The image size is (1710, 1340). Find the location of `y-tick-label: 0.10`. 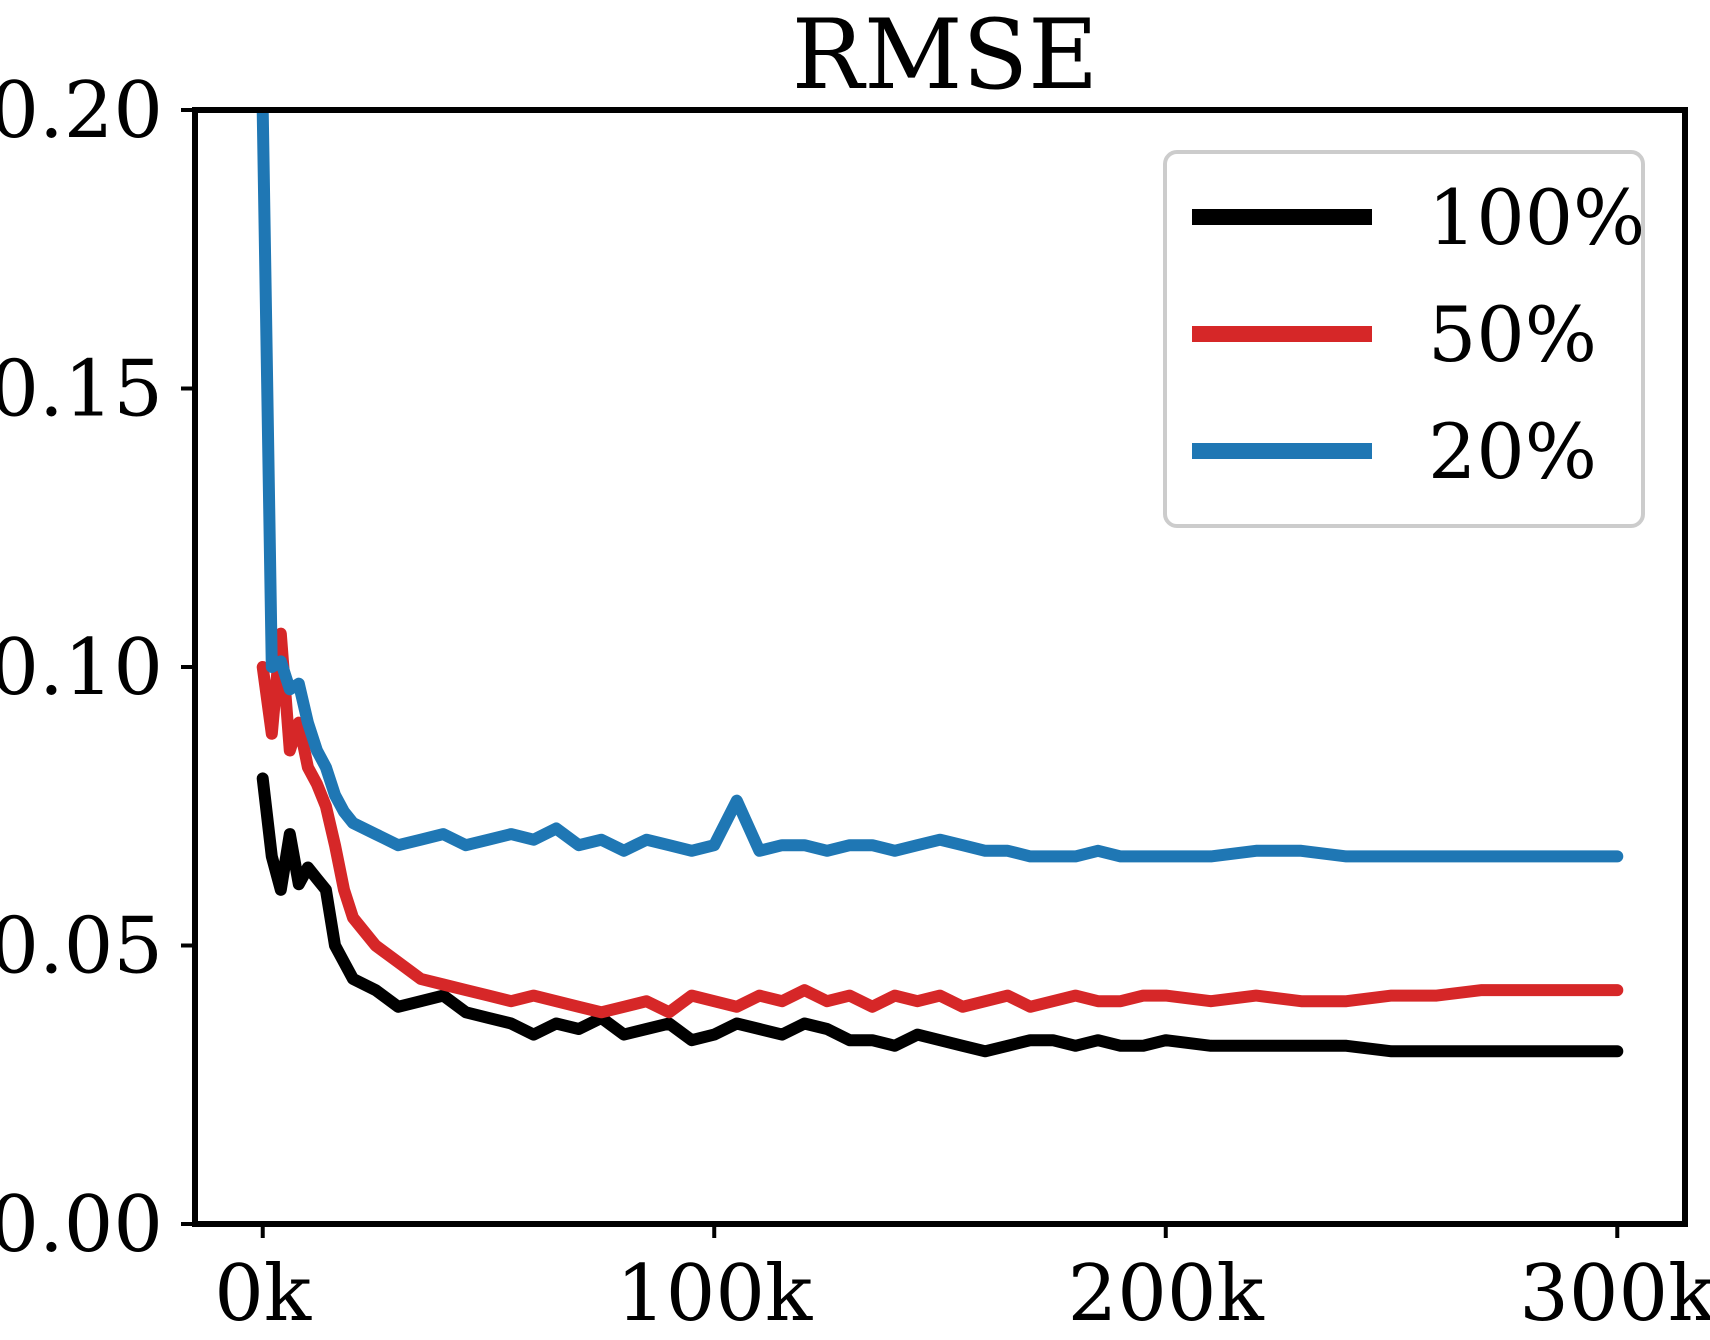

y-tick-label: 0.10 is located at coordinates (81, 668).